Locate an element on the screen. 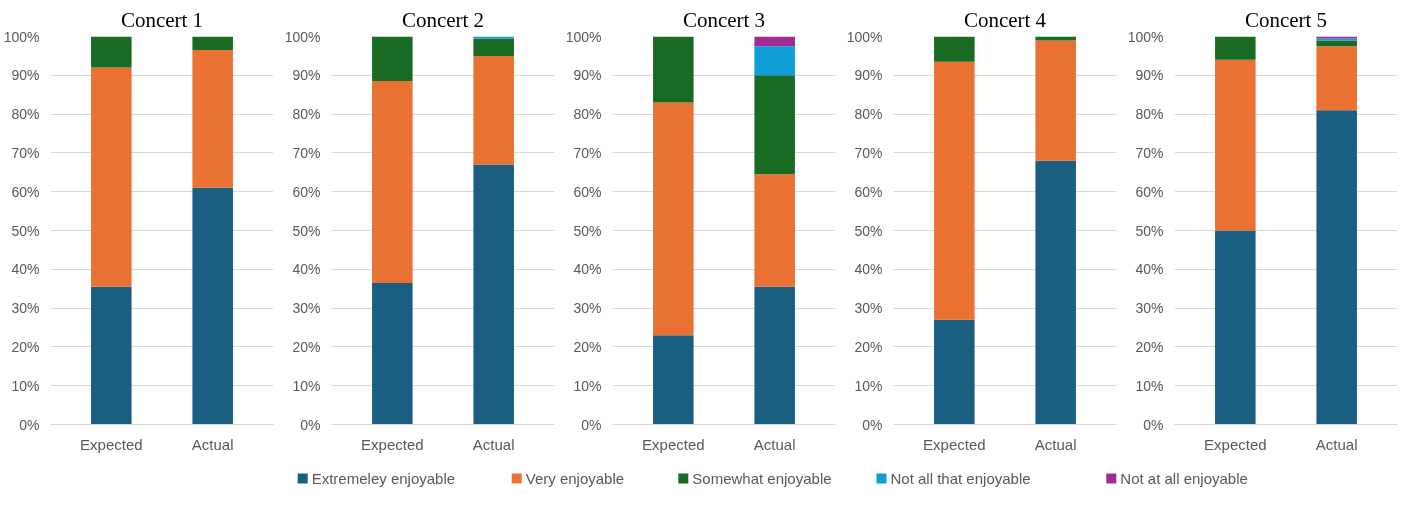 This screenshot has height=520, width=1417. chart-title: Concert 4 is located at coordinates (1005, 19).